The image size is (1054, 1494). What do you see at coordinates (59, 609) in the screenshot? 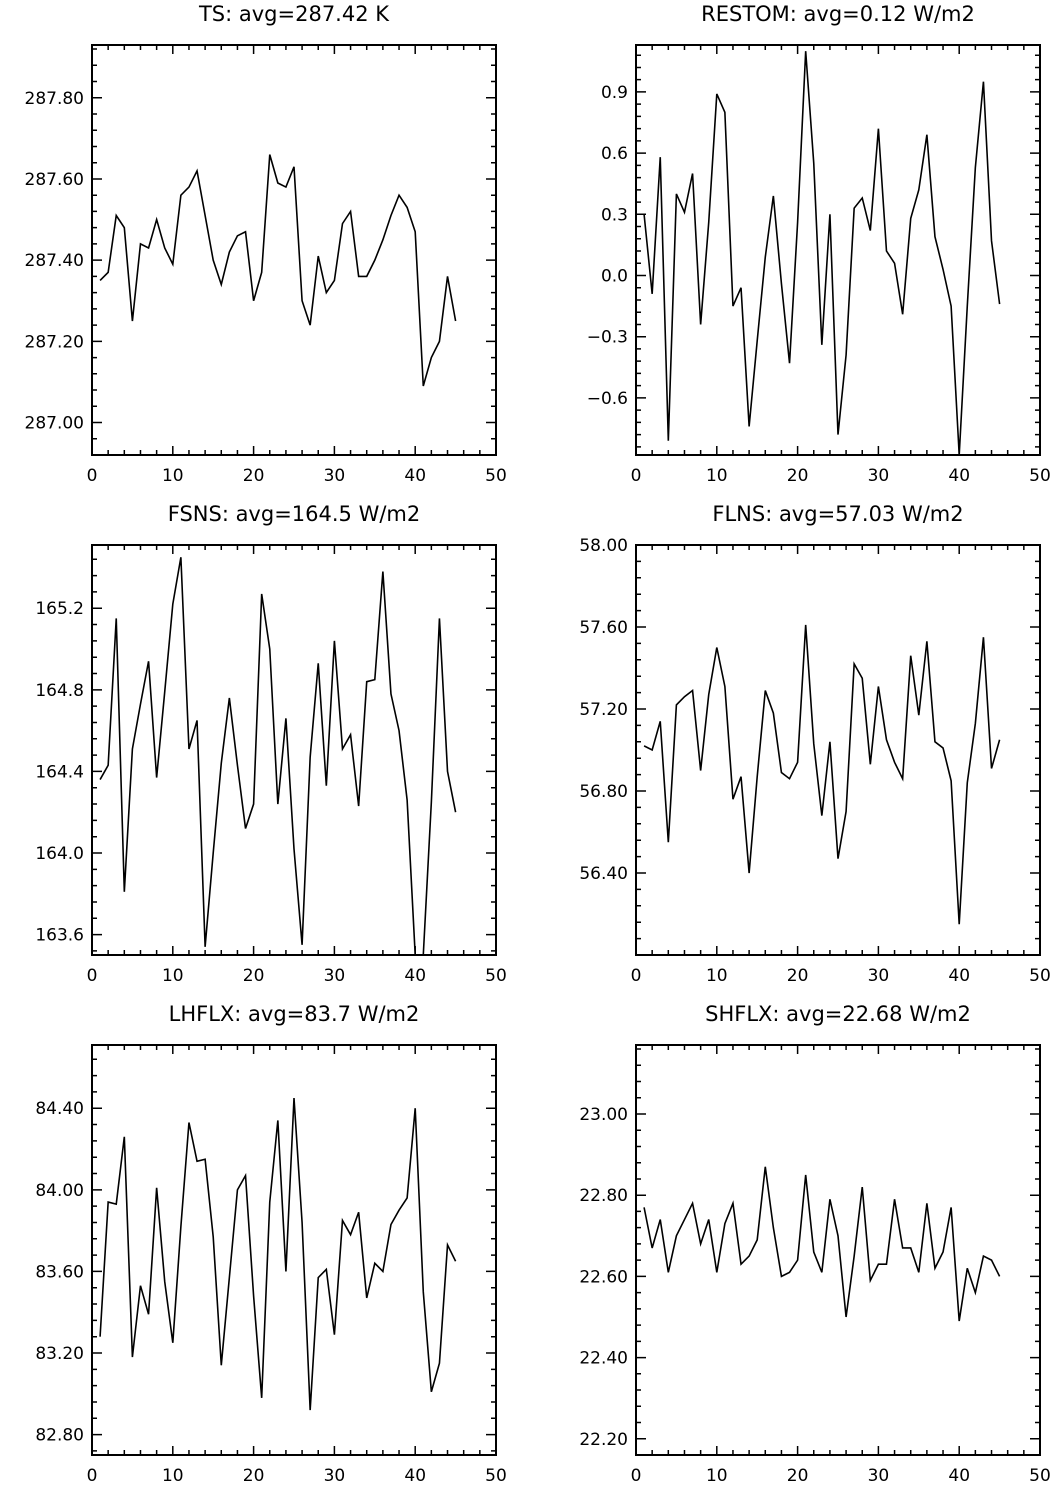
I see `y-tick-label: 165.2` at bounding box center [59, 609].